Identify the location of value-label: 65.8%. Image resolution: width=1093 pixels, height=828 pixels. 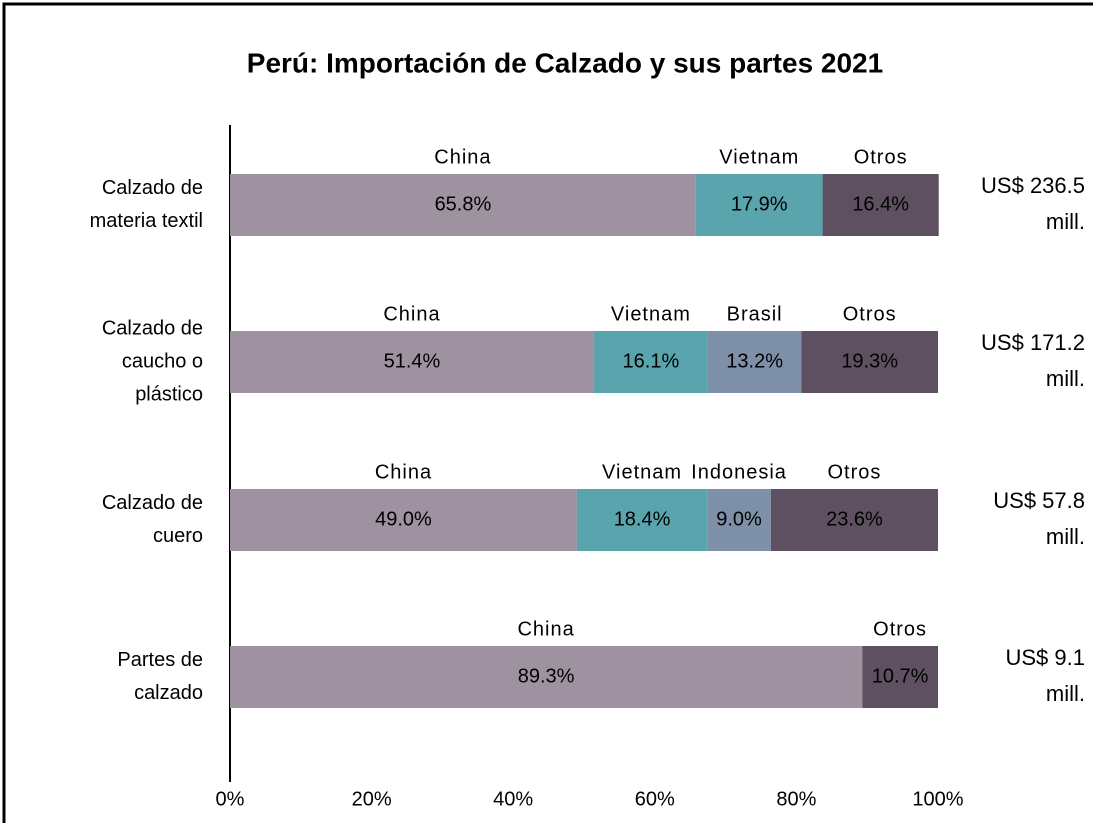
(463, 204).